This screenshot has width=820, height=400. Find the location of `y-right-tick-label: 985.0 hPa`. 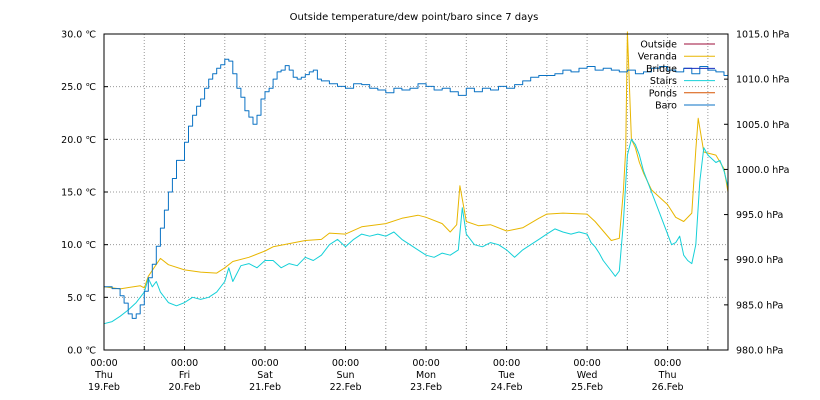

y-right-tick-label: 985.0 hPa is located at coordinates (759, 305).